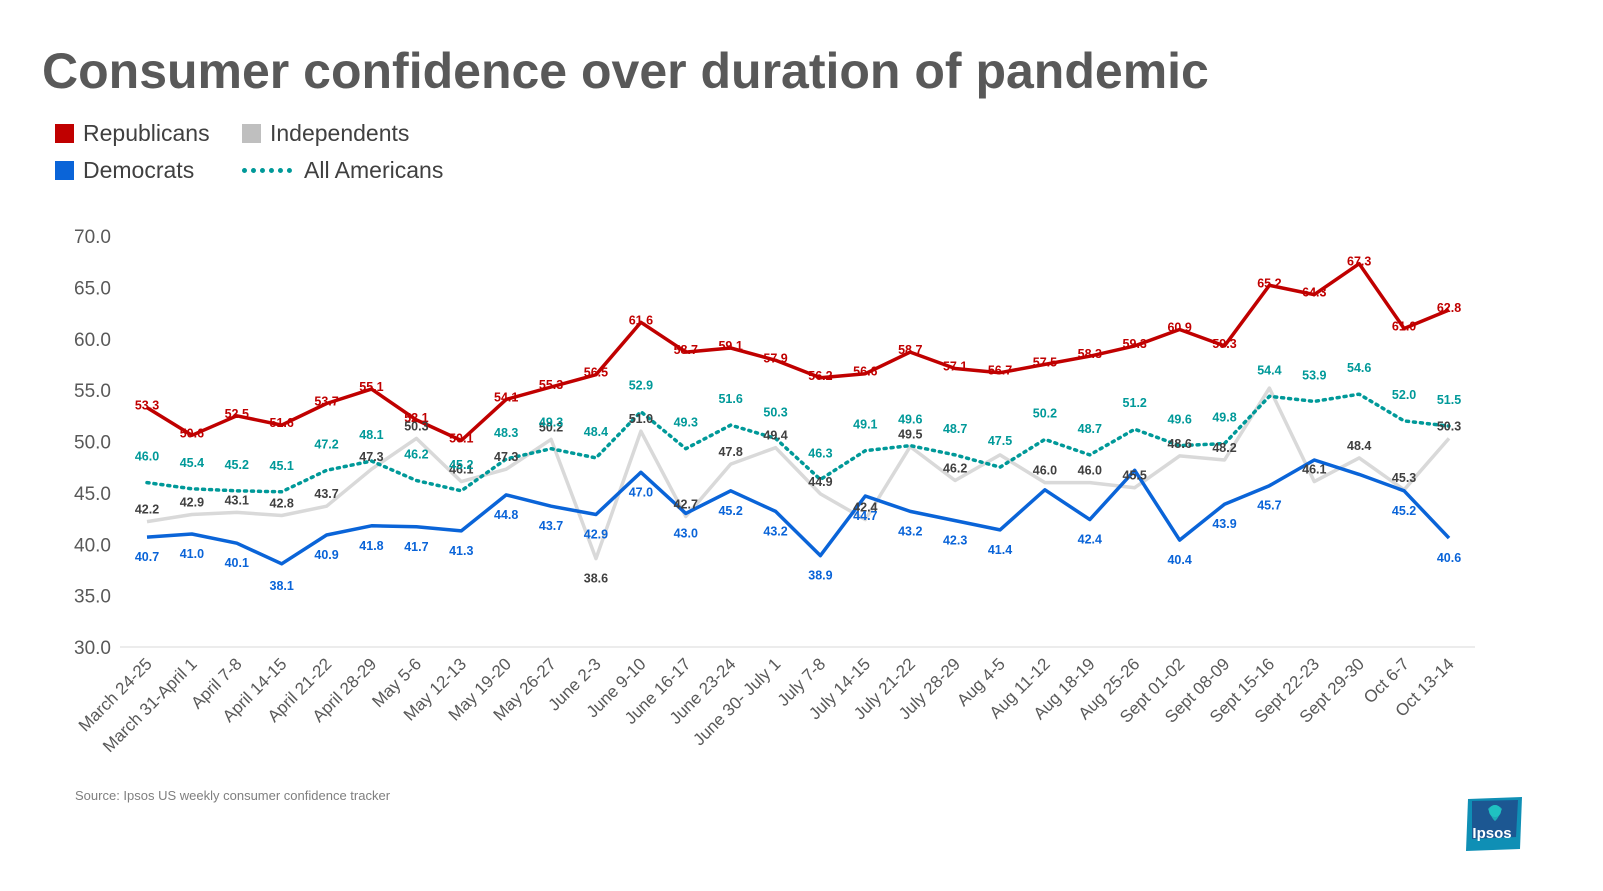 The width and height of the screenshot is (1603, 891). I want to click on y-tick-label: 40.0, so click(92, 545).